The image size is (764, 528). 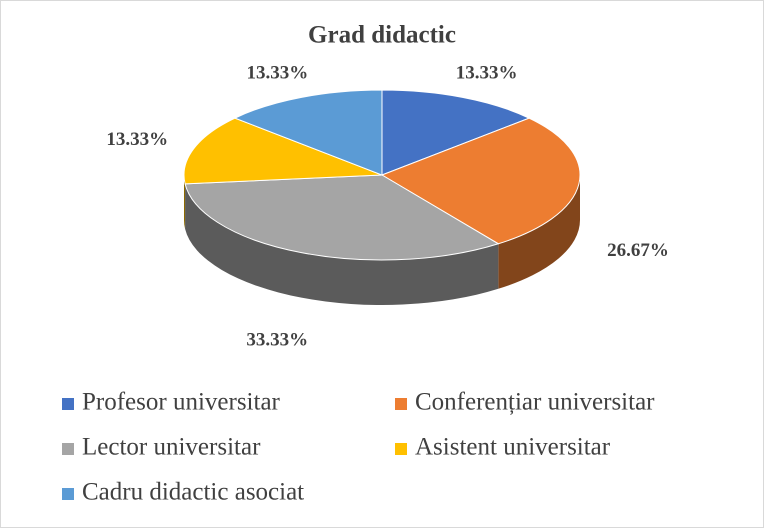 I want to click on chart-title: Grad didactic, so click(x=382, y=35).